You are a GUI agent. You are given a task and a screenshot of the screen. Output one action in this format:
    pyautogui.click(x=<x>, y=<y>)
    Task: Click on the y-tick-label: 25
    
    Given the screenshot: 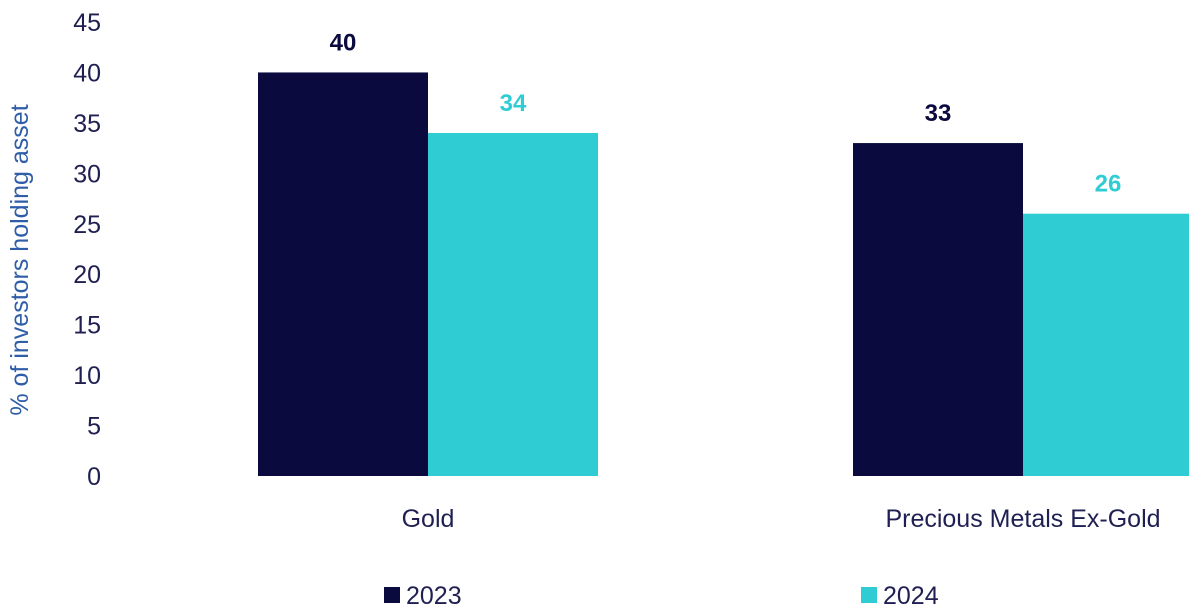 What is the action you would take?
    pyautogui.click(x=87, y=225)
    